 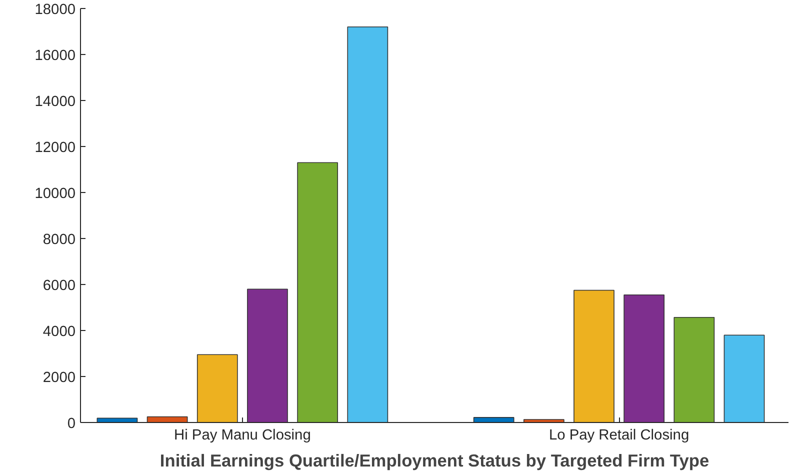 I want to click on y-tick-label: 16000, so click(x=55, y=56).